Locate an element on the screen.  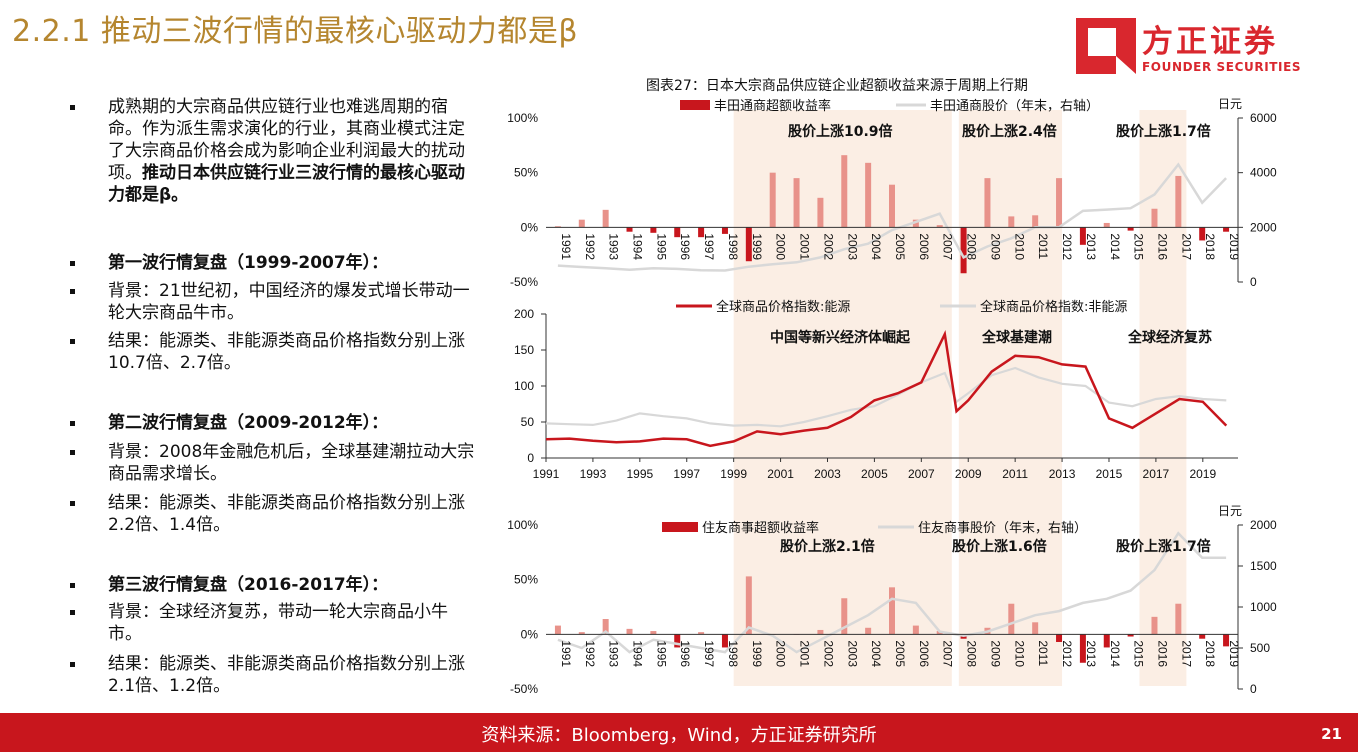
page-number: 21 is located at coordinates (1331, 734).